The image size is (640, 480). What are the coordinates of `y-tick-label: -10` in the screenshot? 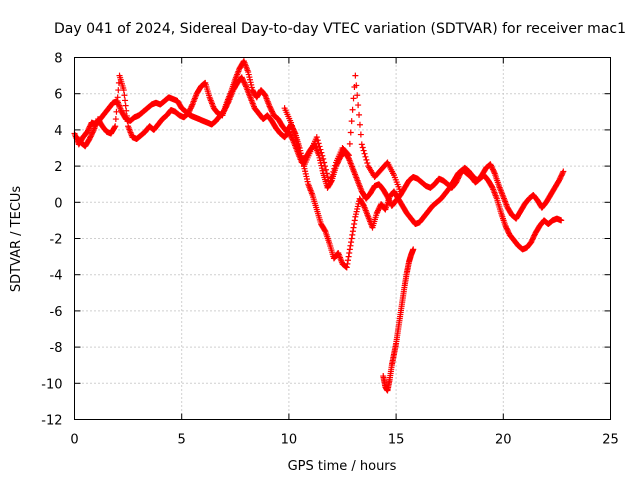 It's located at (51, 384).